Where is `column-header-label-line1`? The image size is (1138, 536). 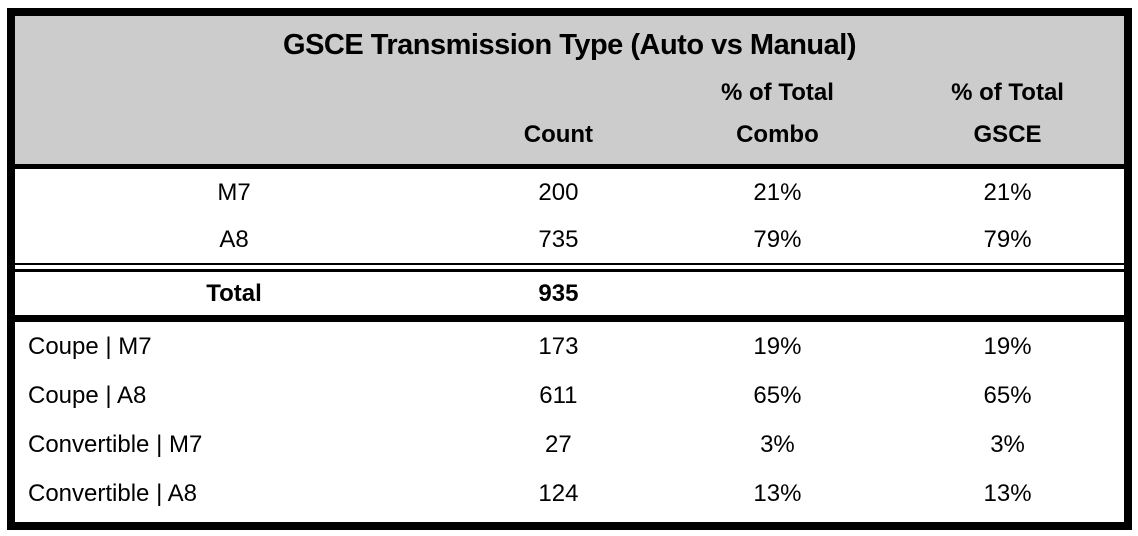
column-header-label-line1 is located at coordinates (234, 93).